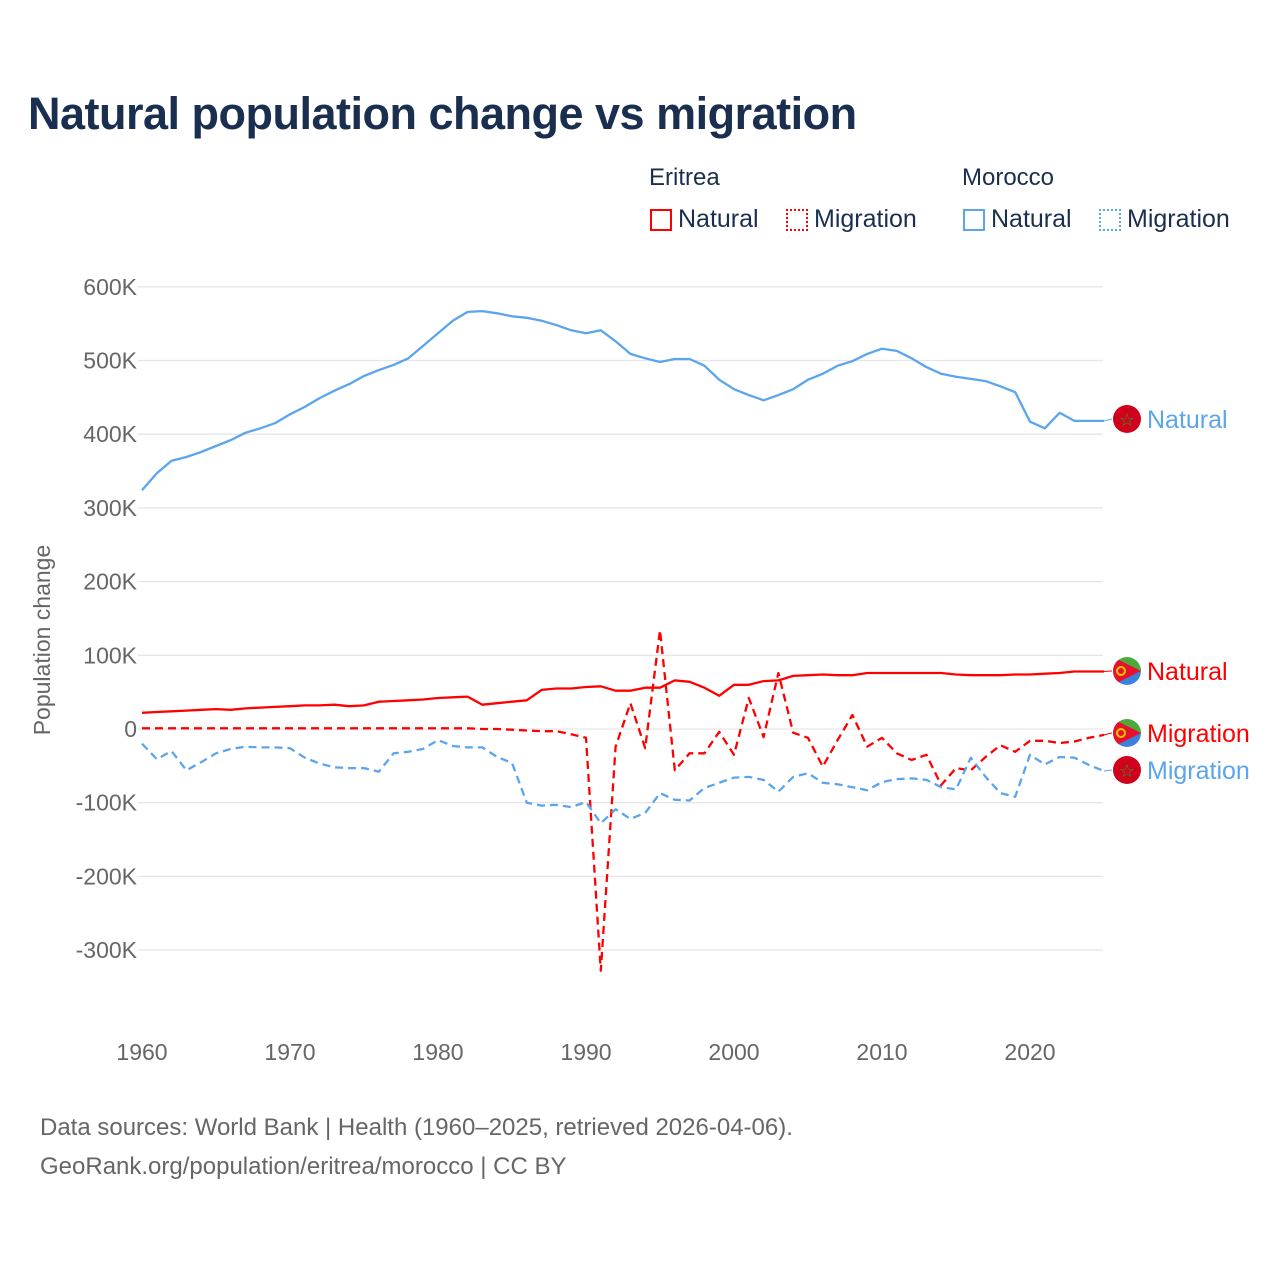 The width and height of the screenshot is (1280, 1280). I want to click on legend-group-eritrea: Eritrea, so click(684, 177).